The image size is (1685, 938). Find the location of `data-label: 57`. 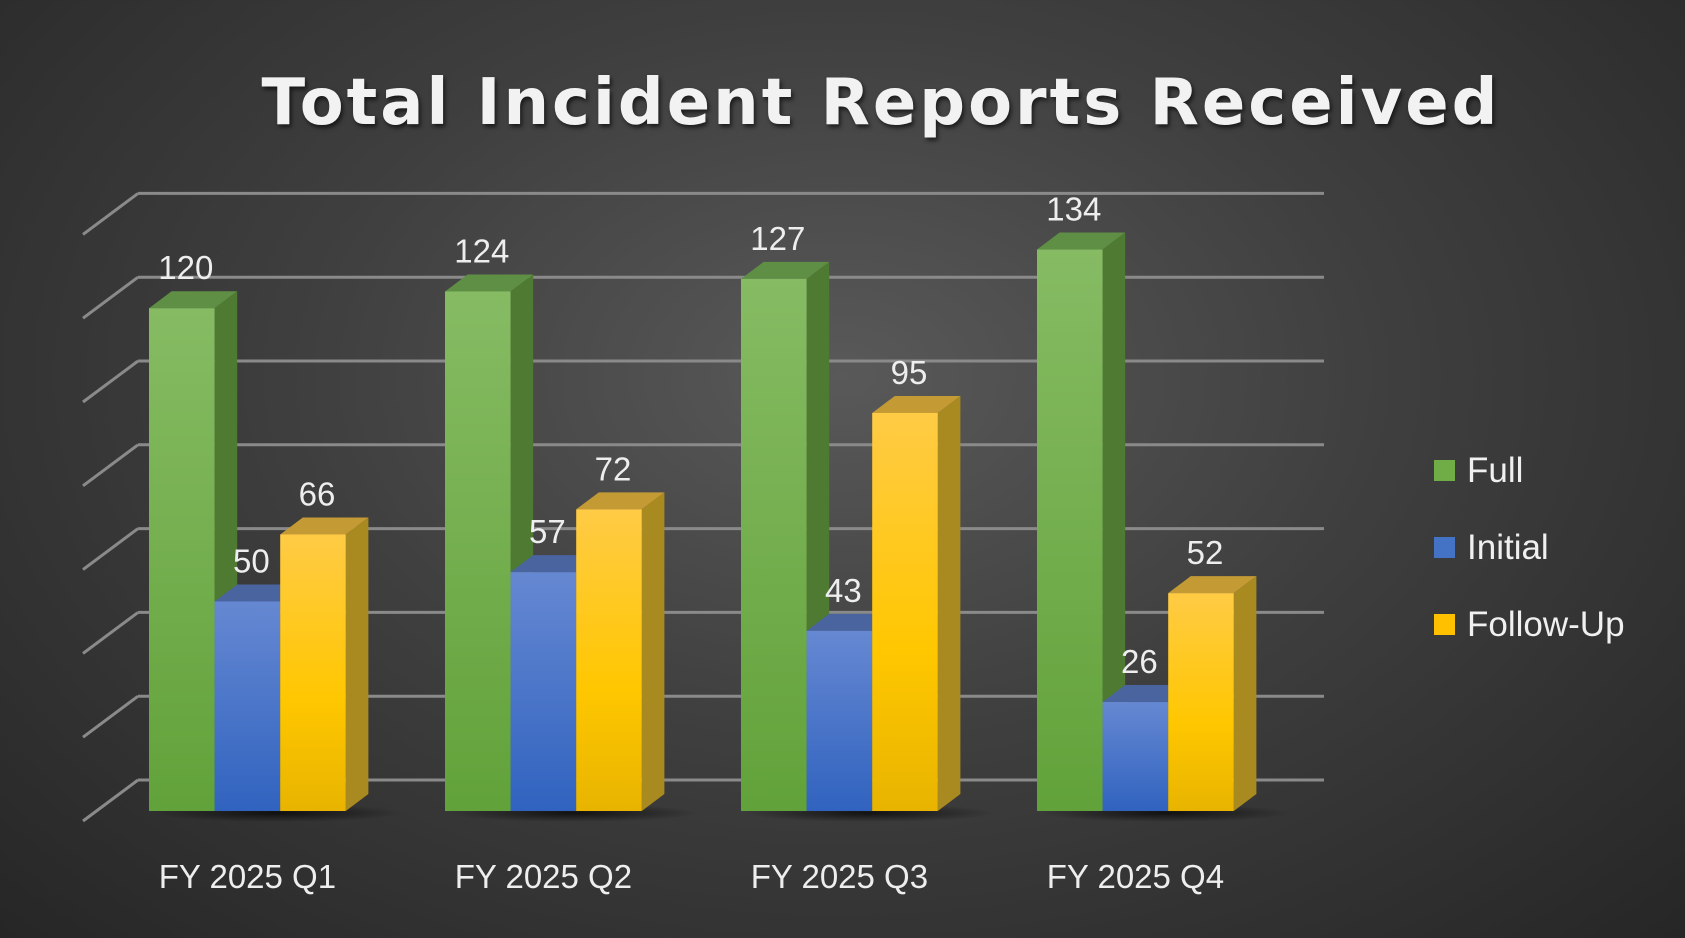

data-label: 57 is located at coordinates (547, 531).